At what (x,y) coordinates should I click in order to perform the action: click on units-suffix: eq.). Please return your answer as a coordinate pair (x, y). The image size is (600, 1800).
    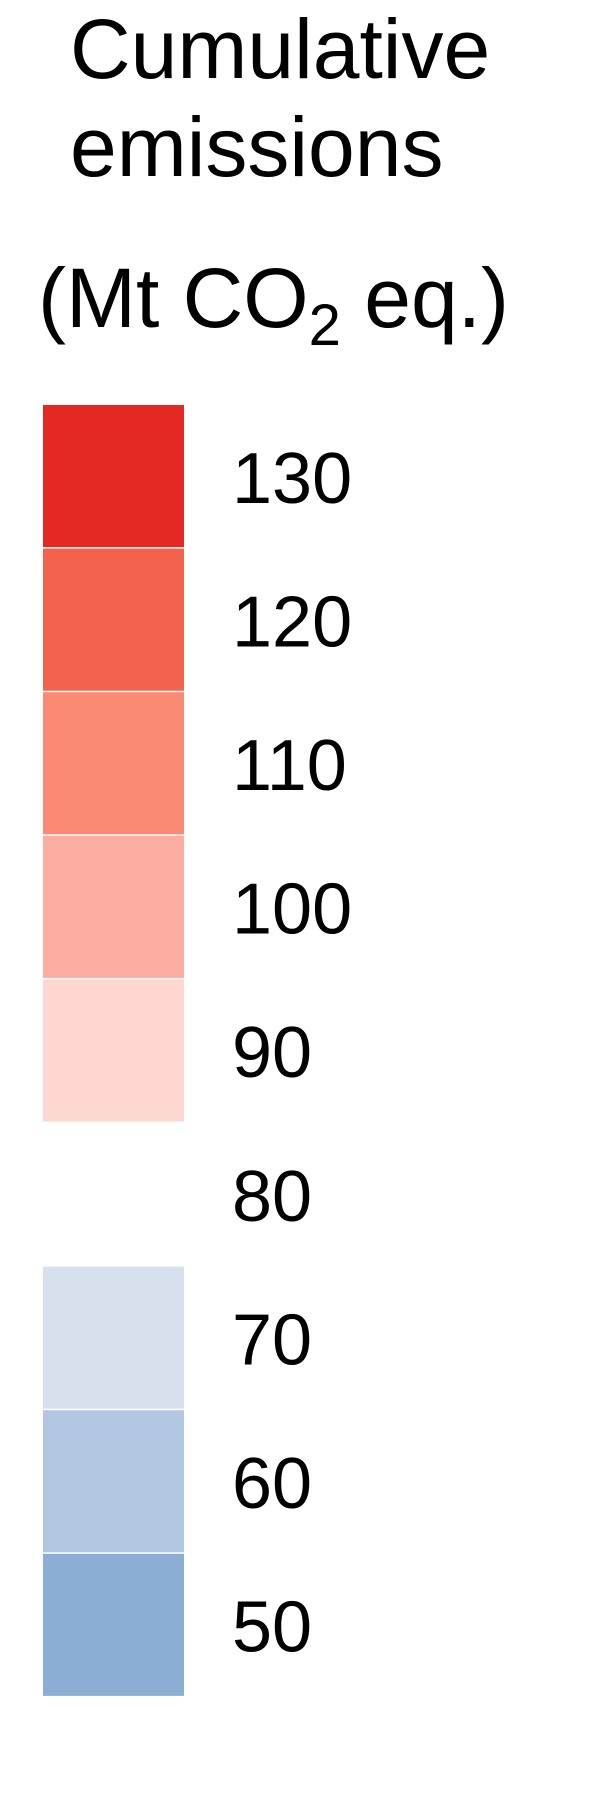
    Looking at the image, I should click on (424, 298).